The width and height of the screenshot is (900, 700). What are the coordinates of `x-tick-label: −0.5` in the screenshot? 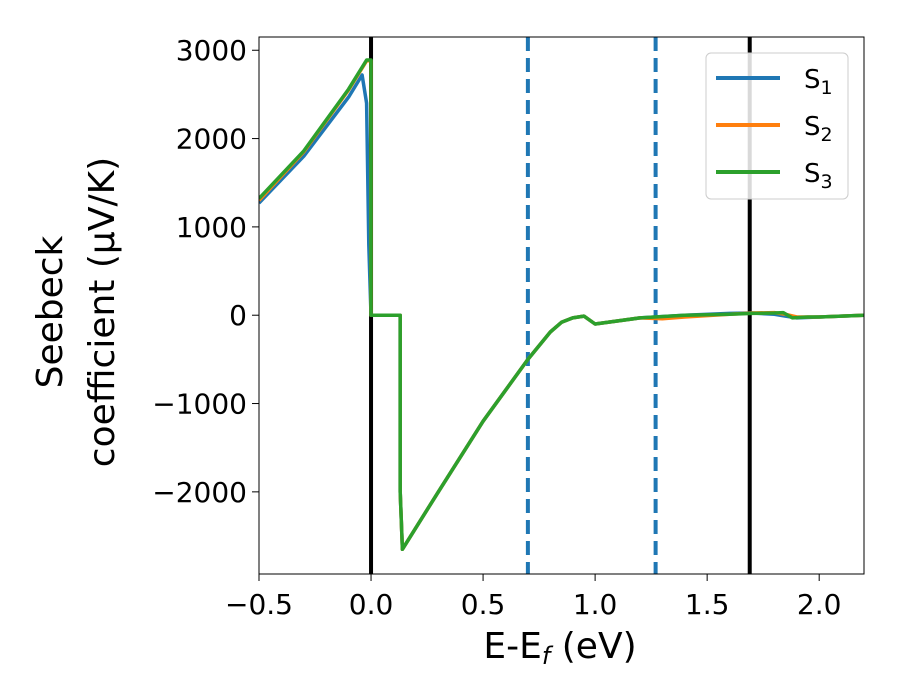 It's located at (259, 604).